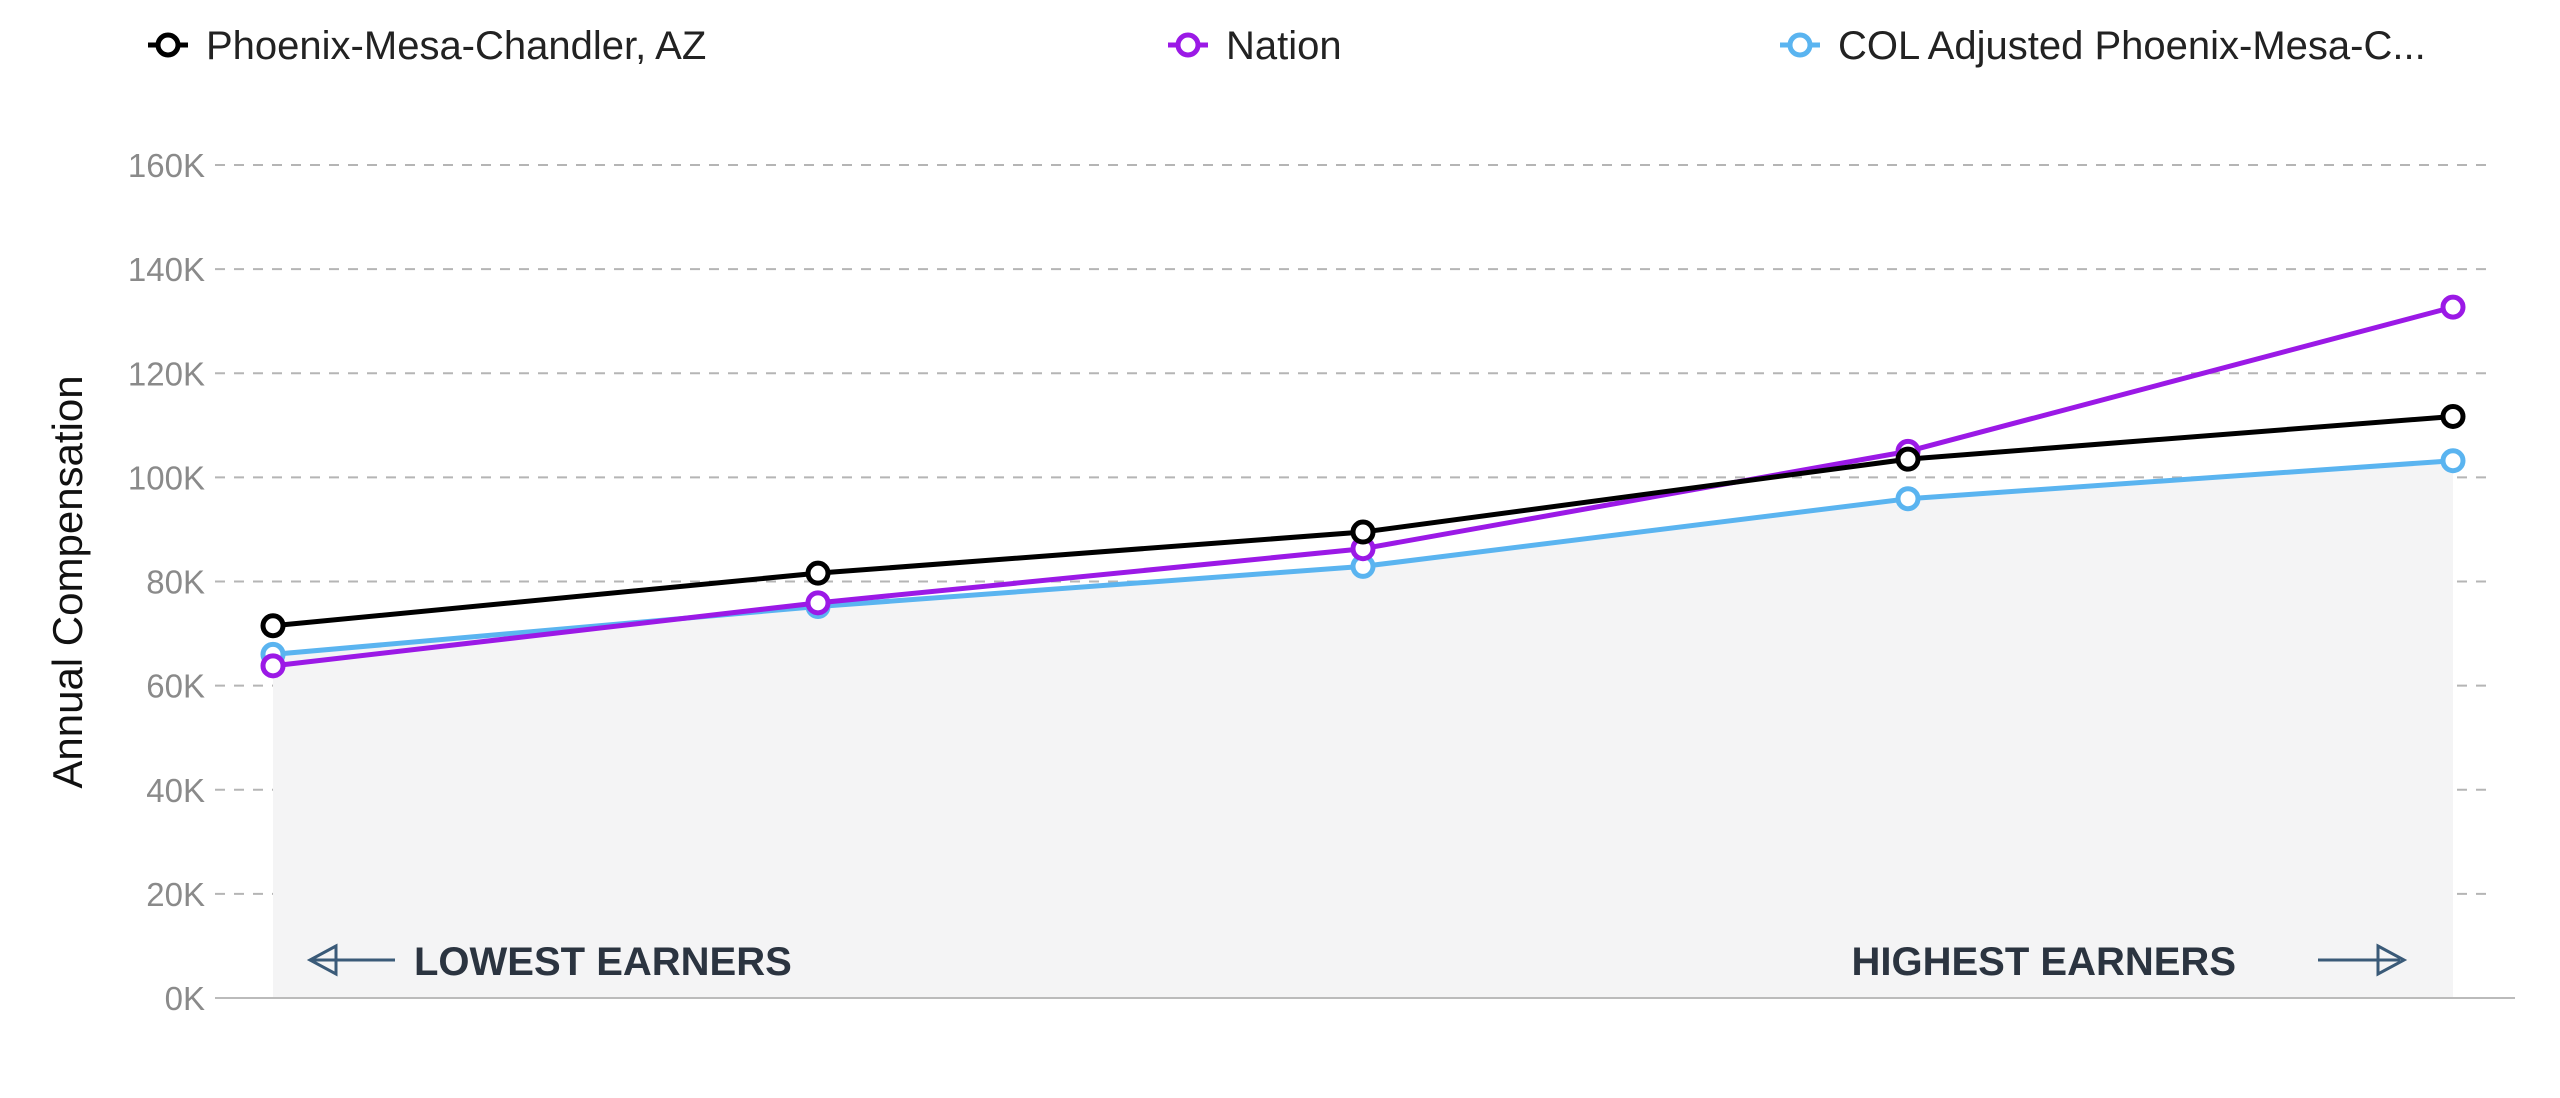  I want to click on lowest-earners-annotation: LOWEST EARNERS, so click(549, 962).